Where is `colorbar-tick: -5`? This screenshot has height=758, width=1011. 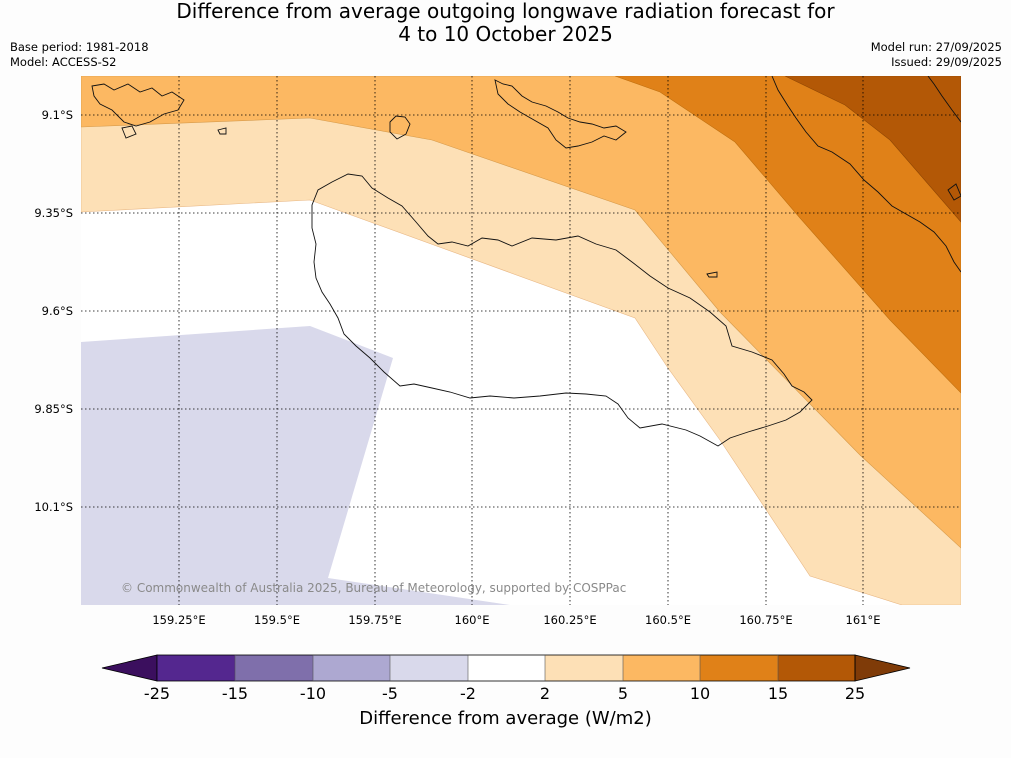 colorbar-tick: -5 is located at coordinates (390, 693).